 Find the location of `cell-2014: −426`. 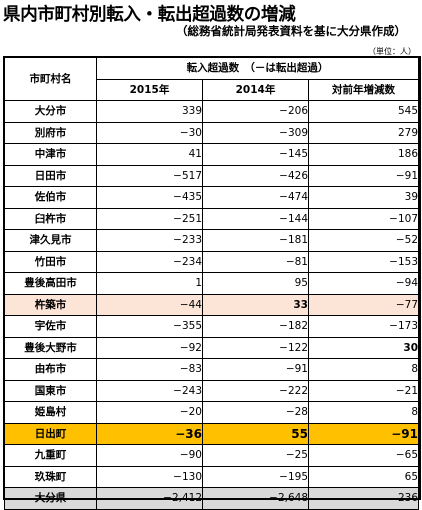

cell-2014: −426 is located at coordinates (255, 175).